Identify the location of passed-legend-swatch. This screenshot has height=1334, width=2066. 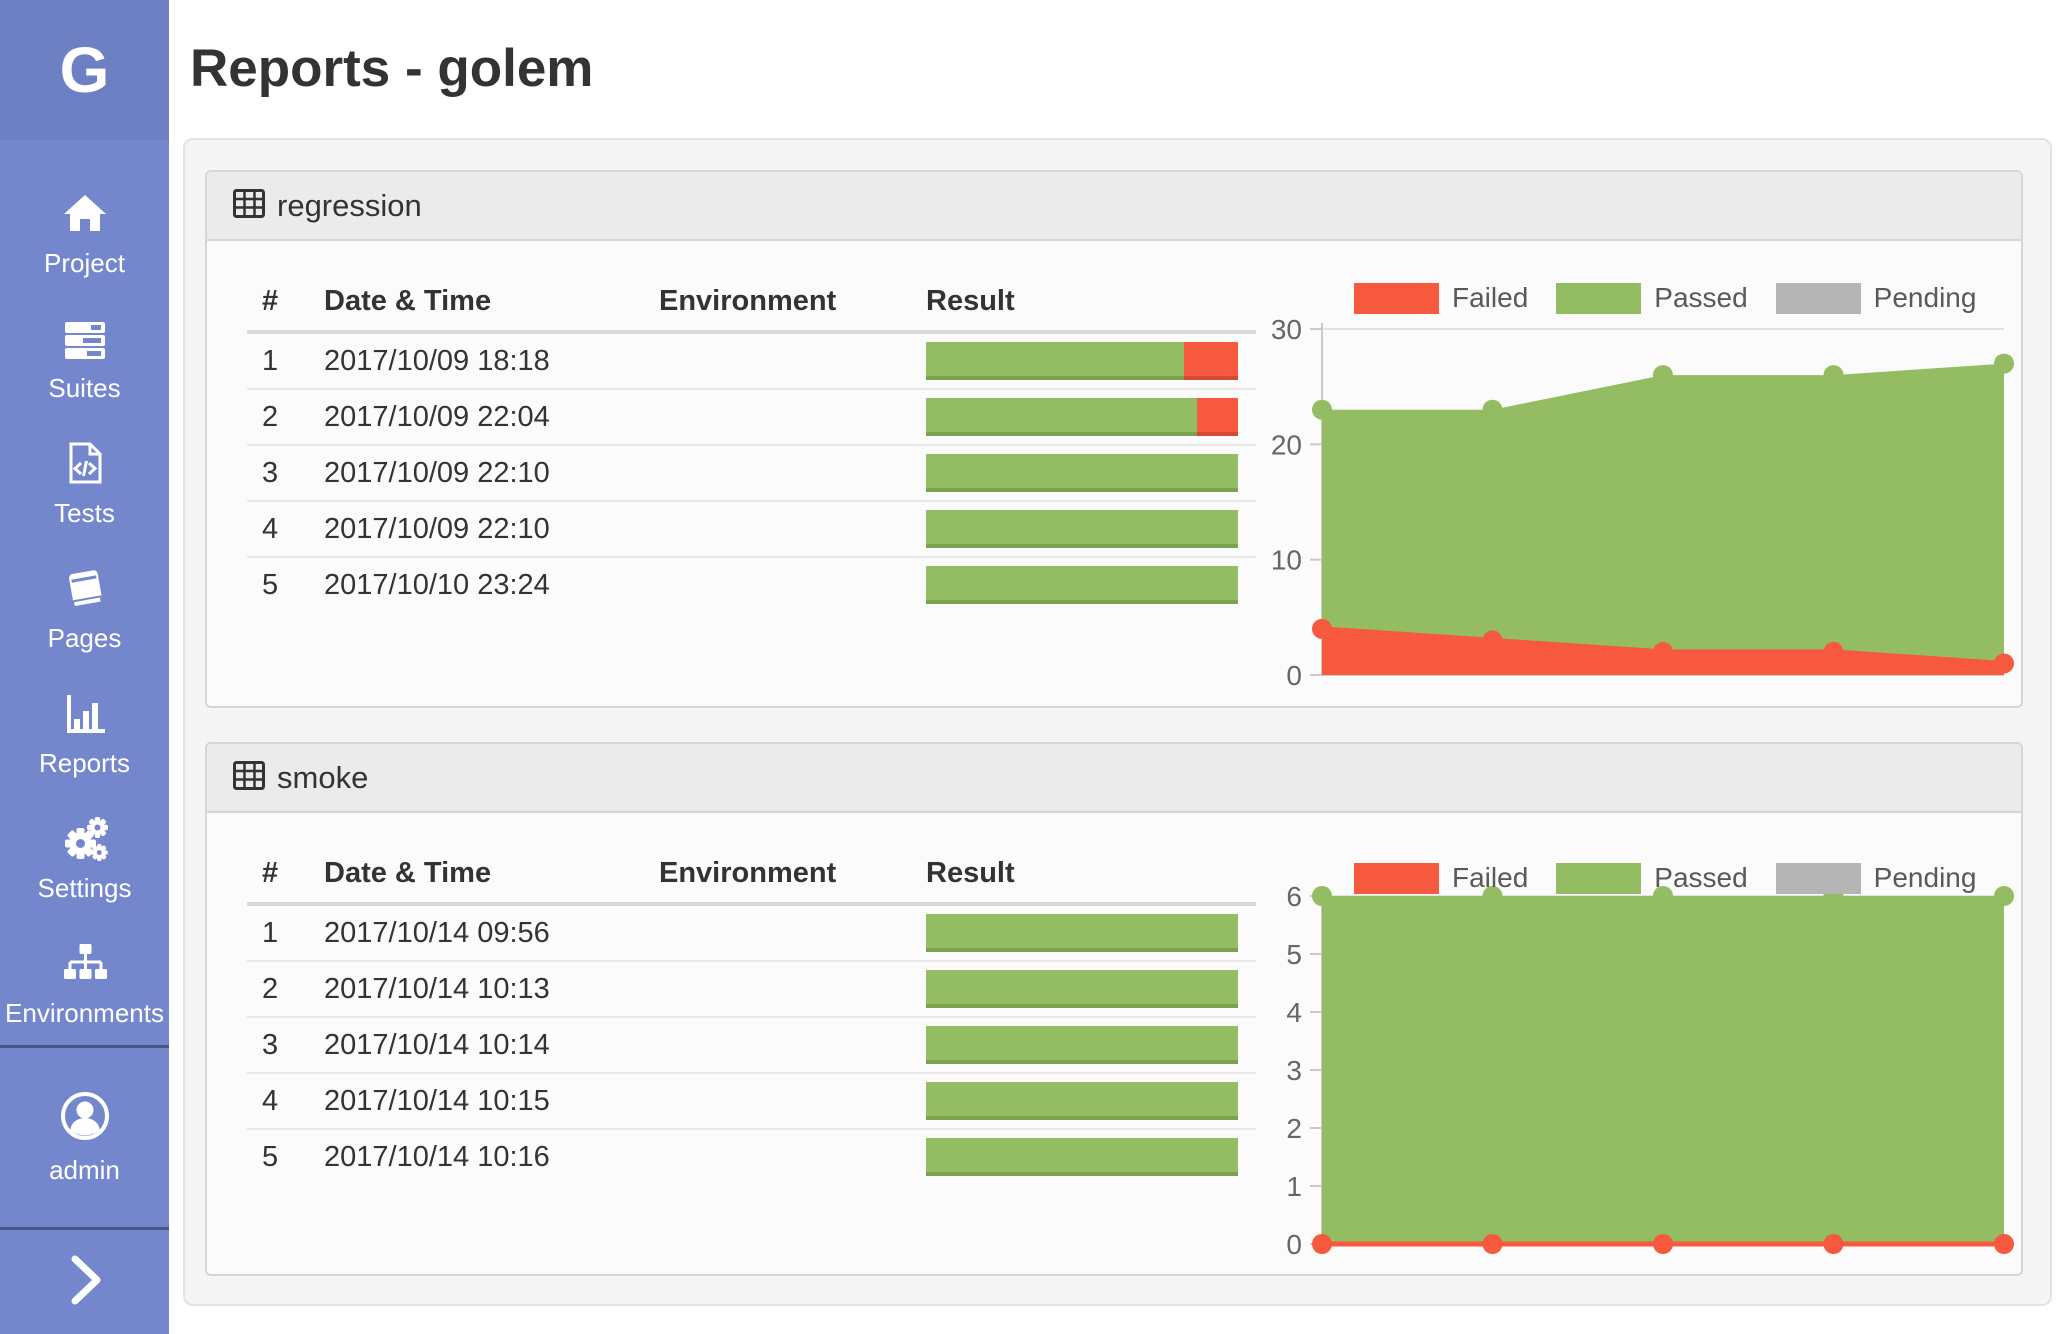
(1599, 298).